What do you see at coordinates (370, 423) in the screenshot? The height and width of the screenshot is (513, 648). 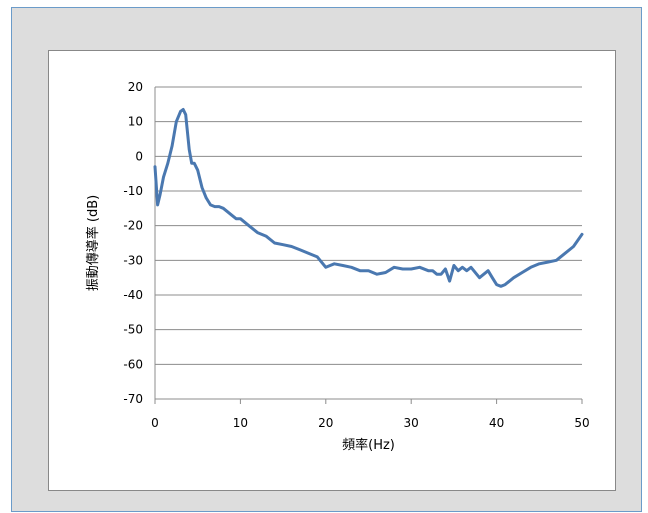 I see `x-tick-labels: 0 10 20 30 40 50` at bounding box center [370, 423].